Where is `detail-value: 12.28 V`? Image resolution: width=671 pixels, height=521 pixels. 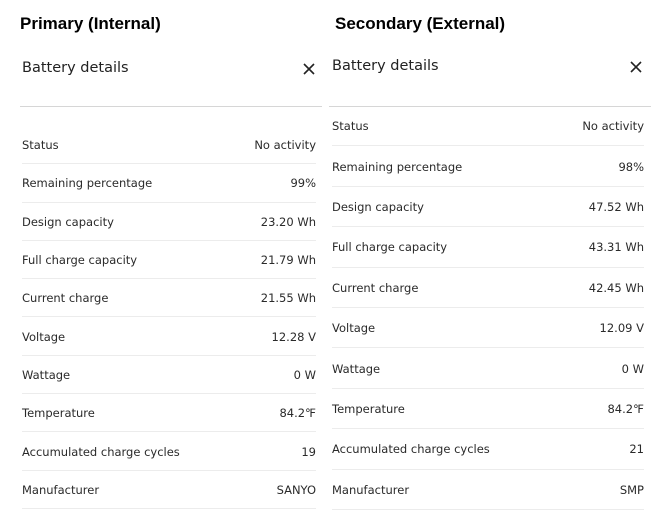 detail-value: 12.28 V is located at coordinates (293, 336).